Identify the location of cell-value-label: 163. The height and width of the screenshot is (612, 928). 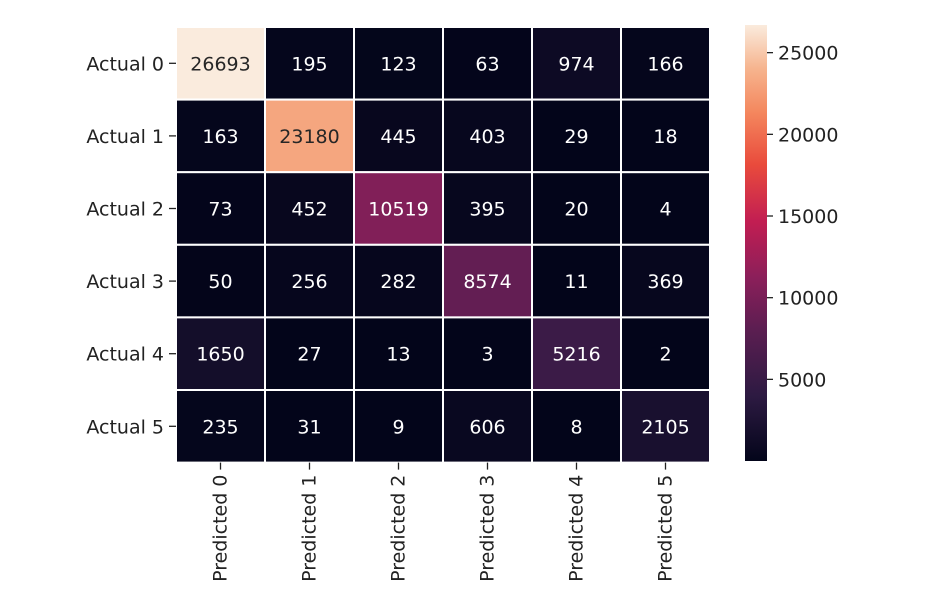
(220, 137).